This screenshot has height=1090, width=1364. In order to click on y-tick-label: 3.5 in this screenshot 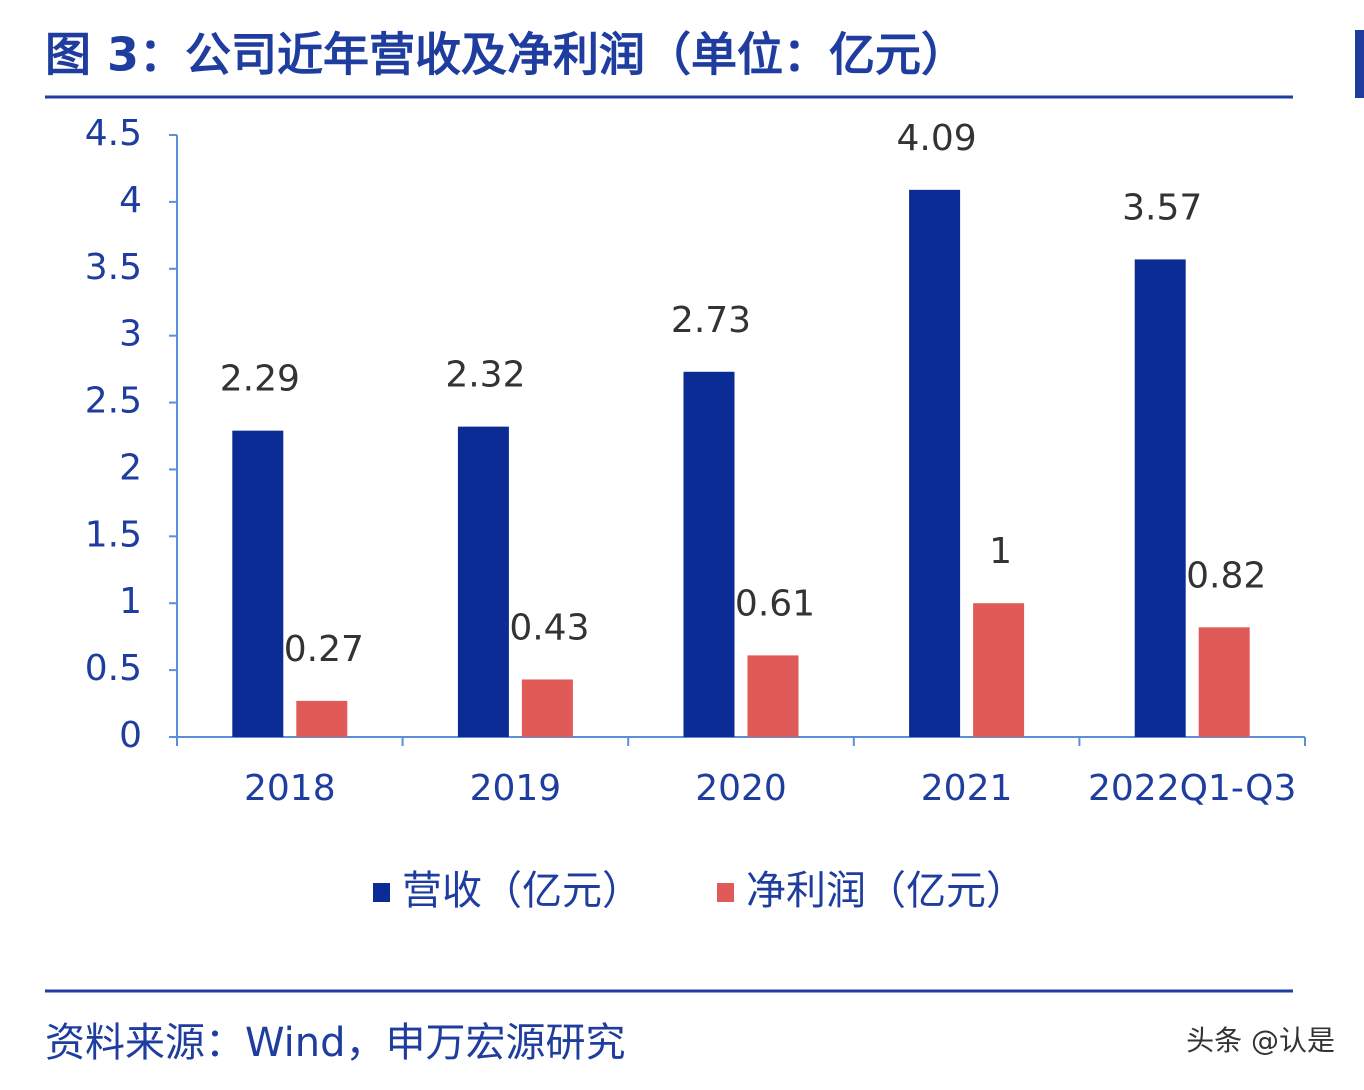, I will do `click(113, 267)`.